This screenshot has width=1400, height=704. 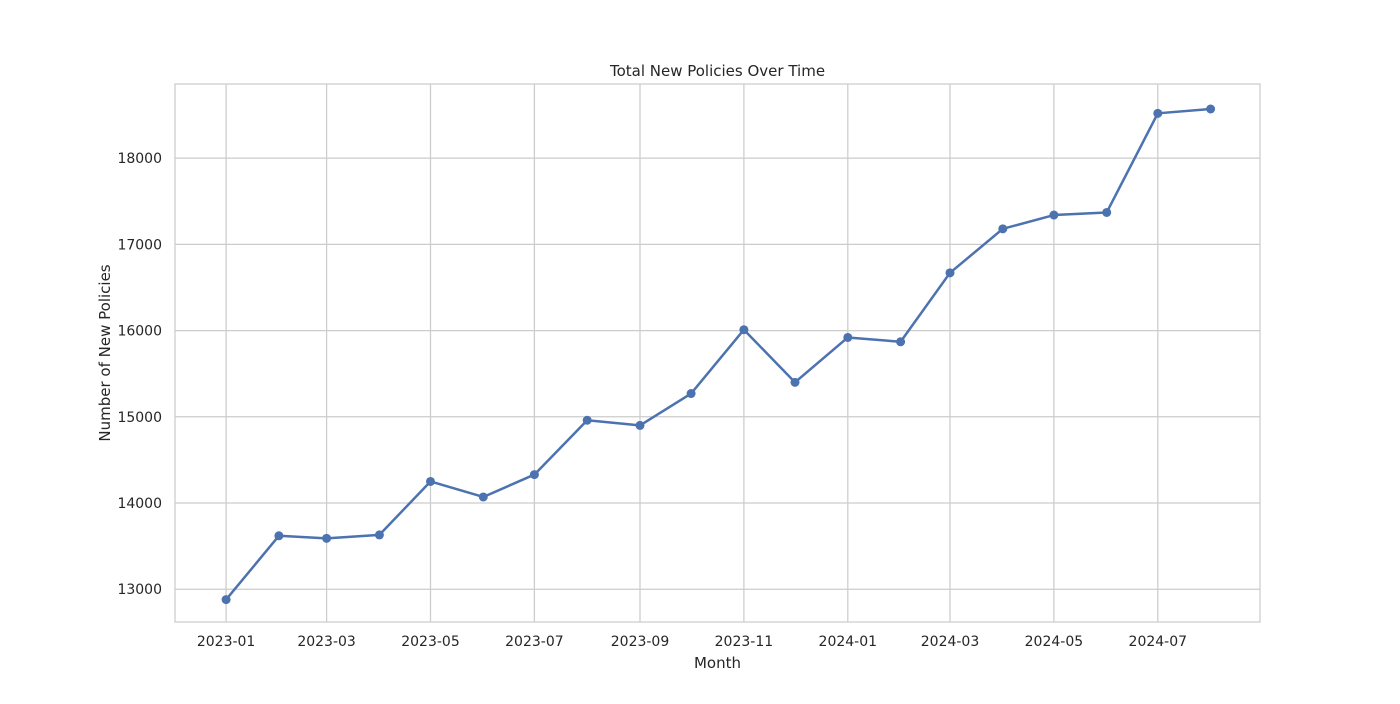 What do you see at coordinates (717, 663) in the screenshot?
I see `x-axis-label: Month` at bounding box center [717, 663].